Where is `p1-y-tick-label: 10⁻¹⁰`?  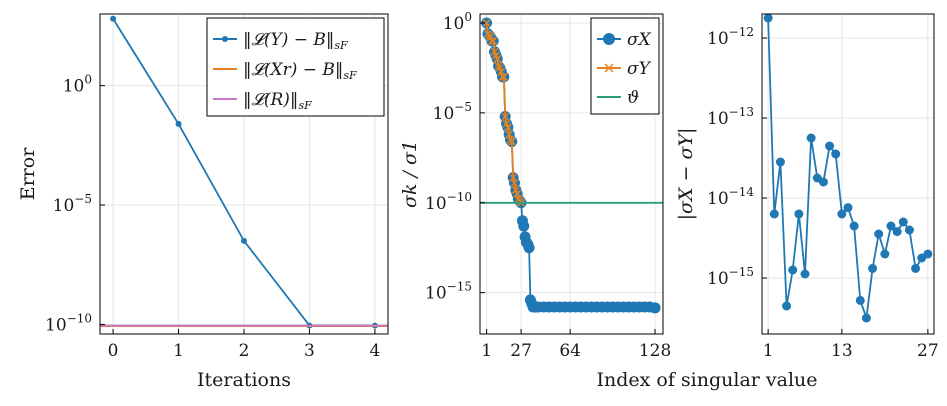 p1-y-tick-label: 10⁻¹⁰ is located at coordinates (68, 323).